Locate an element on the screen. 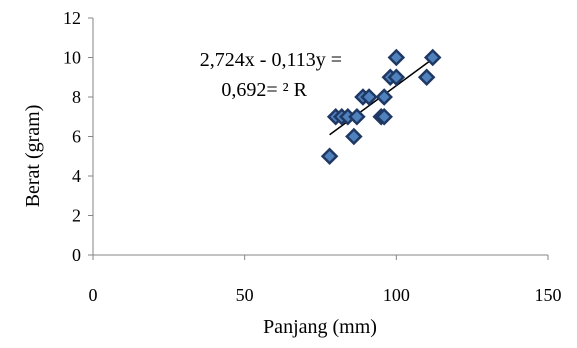 This screenshot has width=577, height=348. y-tick-label: 8 is located at coordinates (76, 97).